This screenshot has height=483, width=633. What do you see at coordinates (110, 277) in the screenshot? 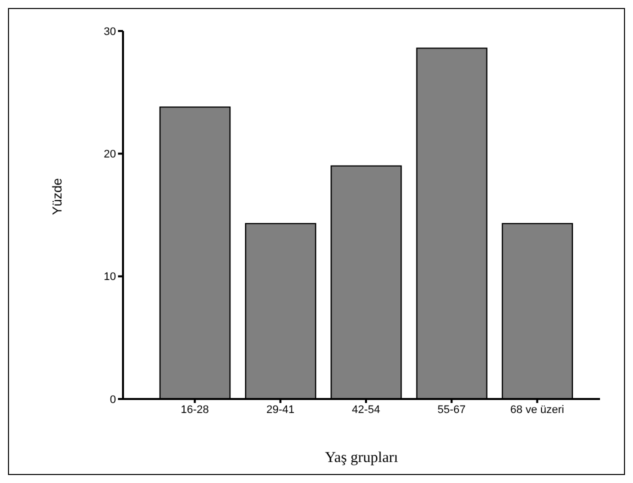
I see `y-tick-label: 10` at bounding box center [110, 277].